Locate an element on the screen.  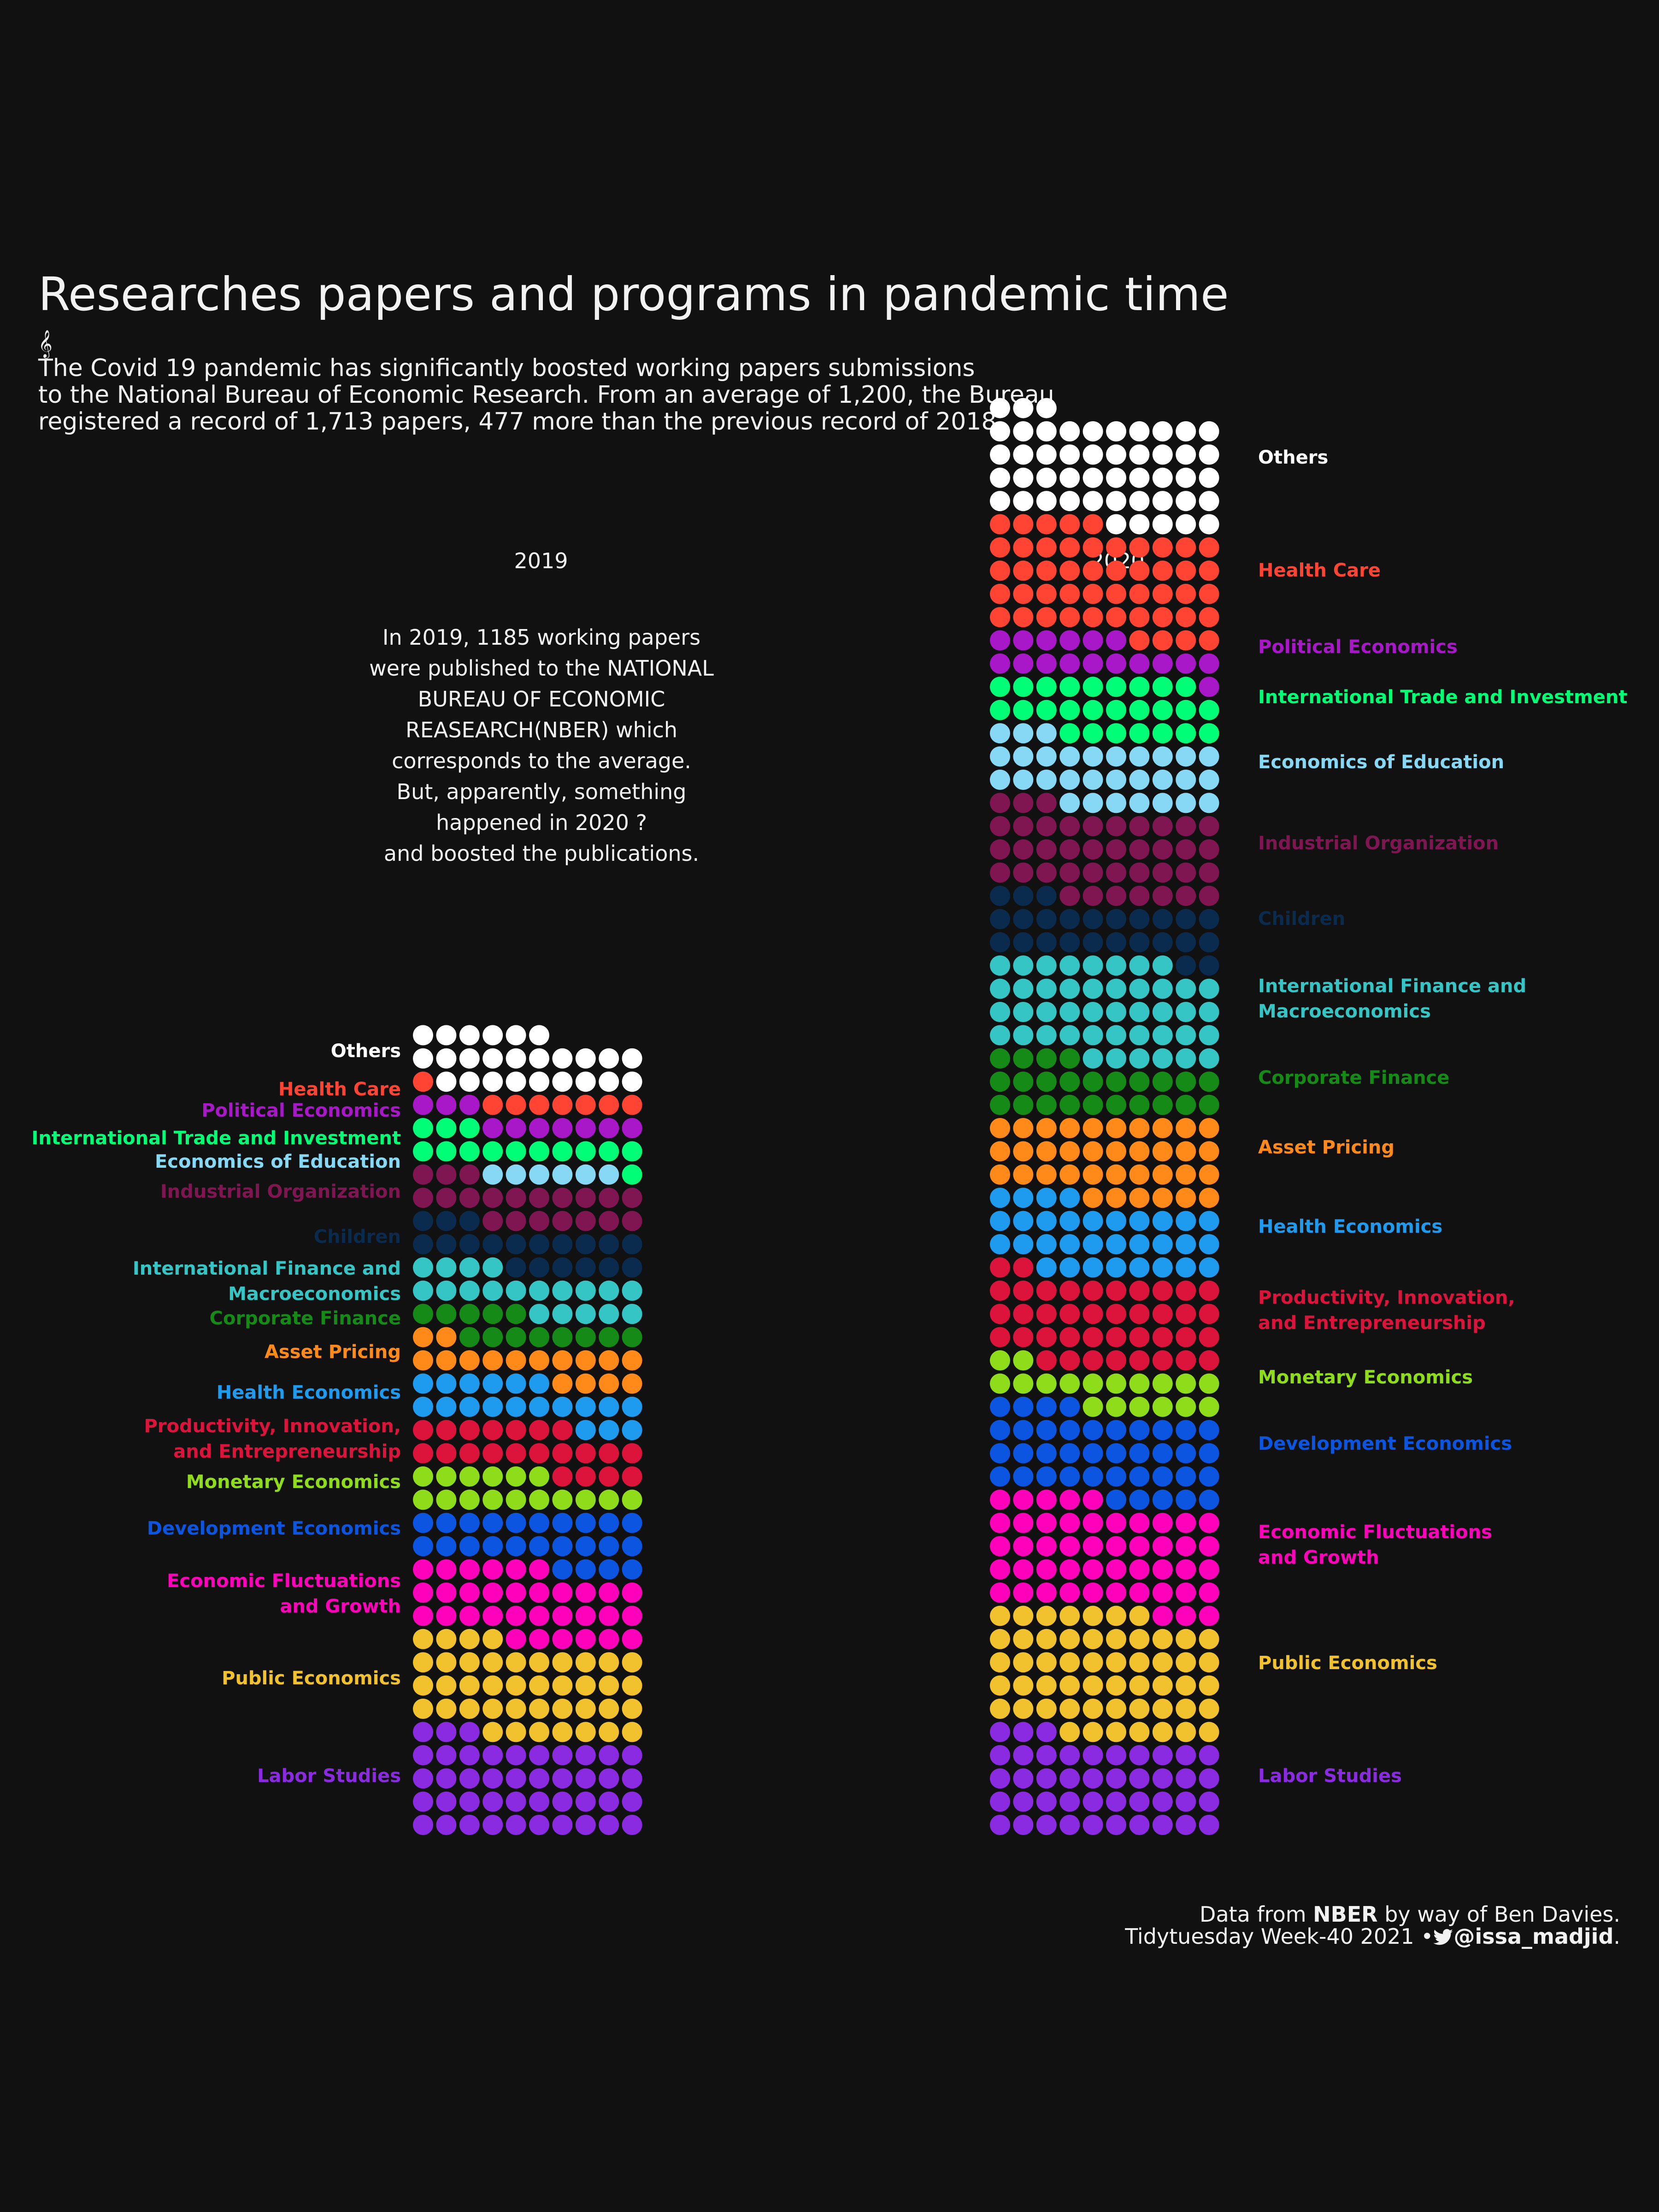
annotation-line: happened in 2020 ? is located at coordinates (541, 822).